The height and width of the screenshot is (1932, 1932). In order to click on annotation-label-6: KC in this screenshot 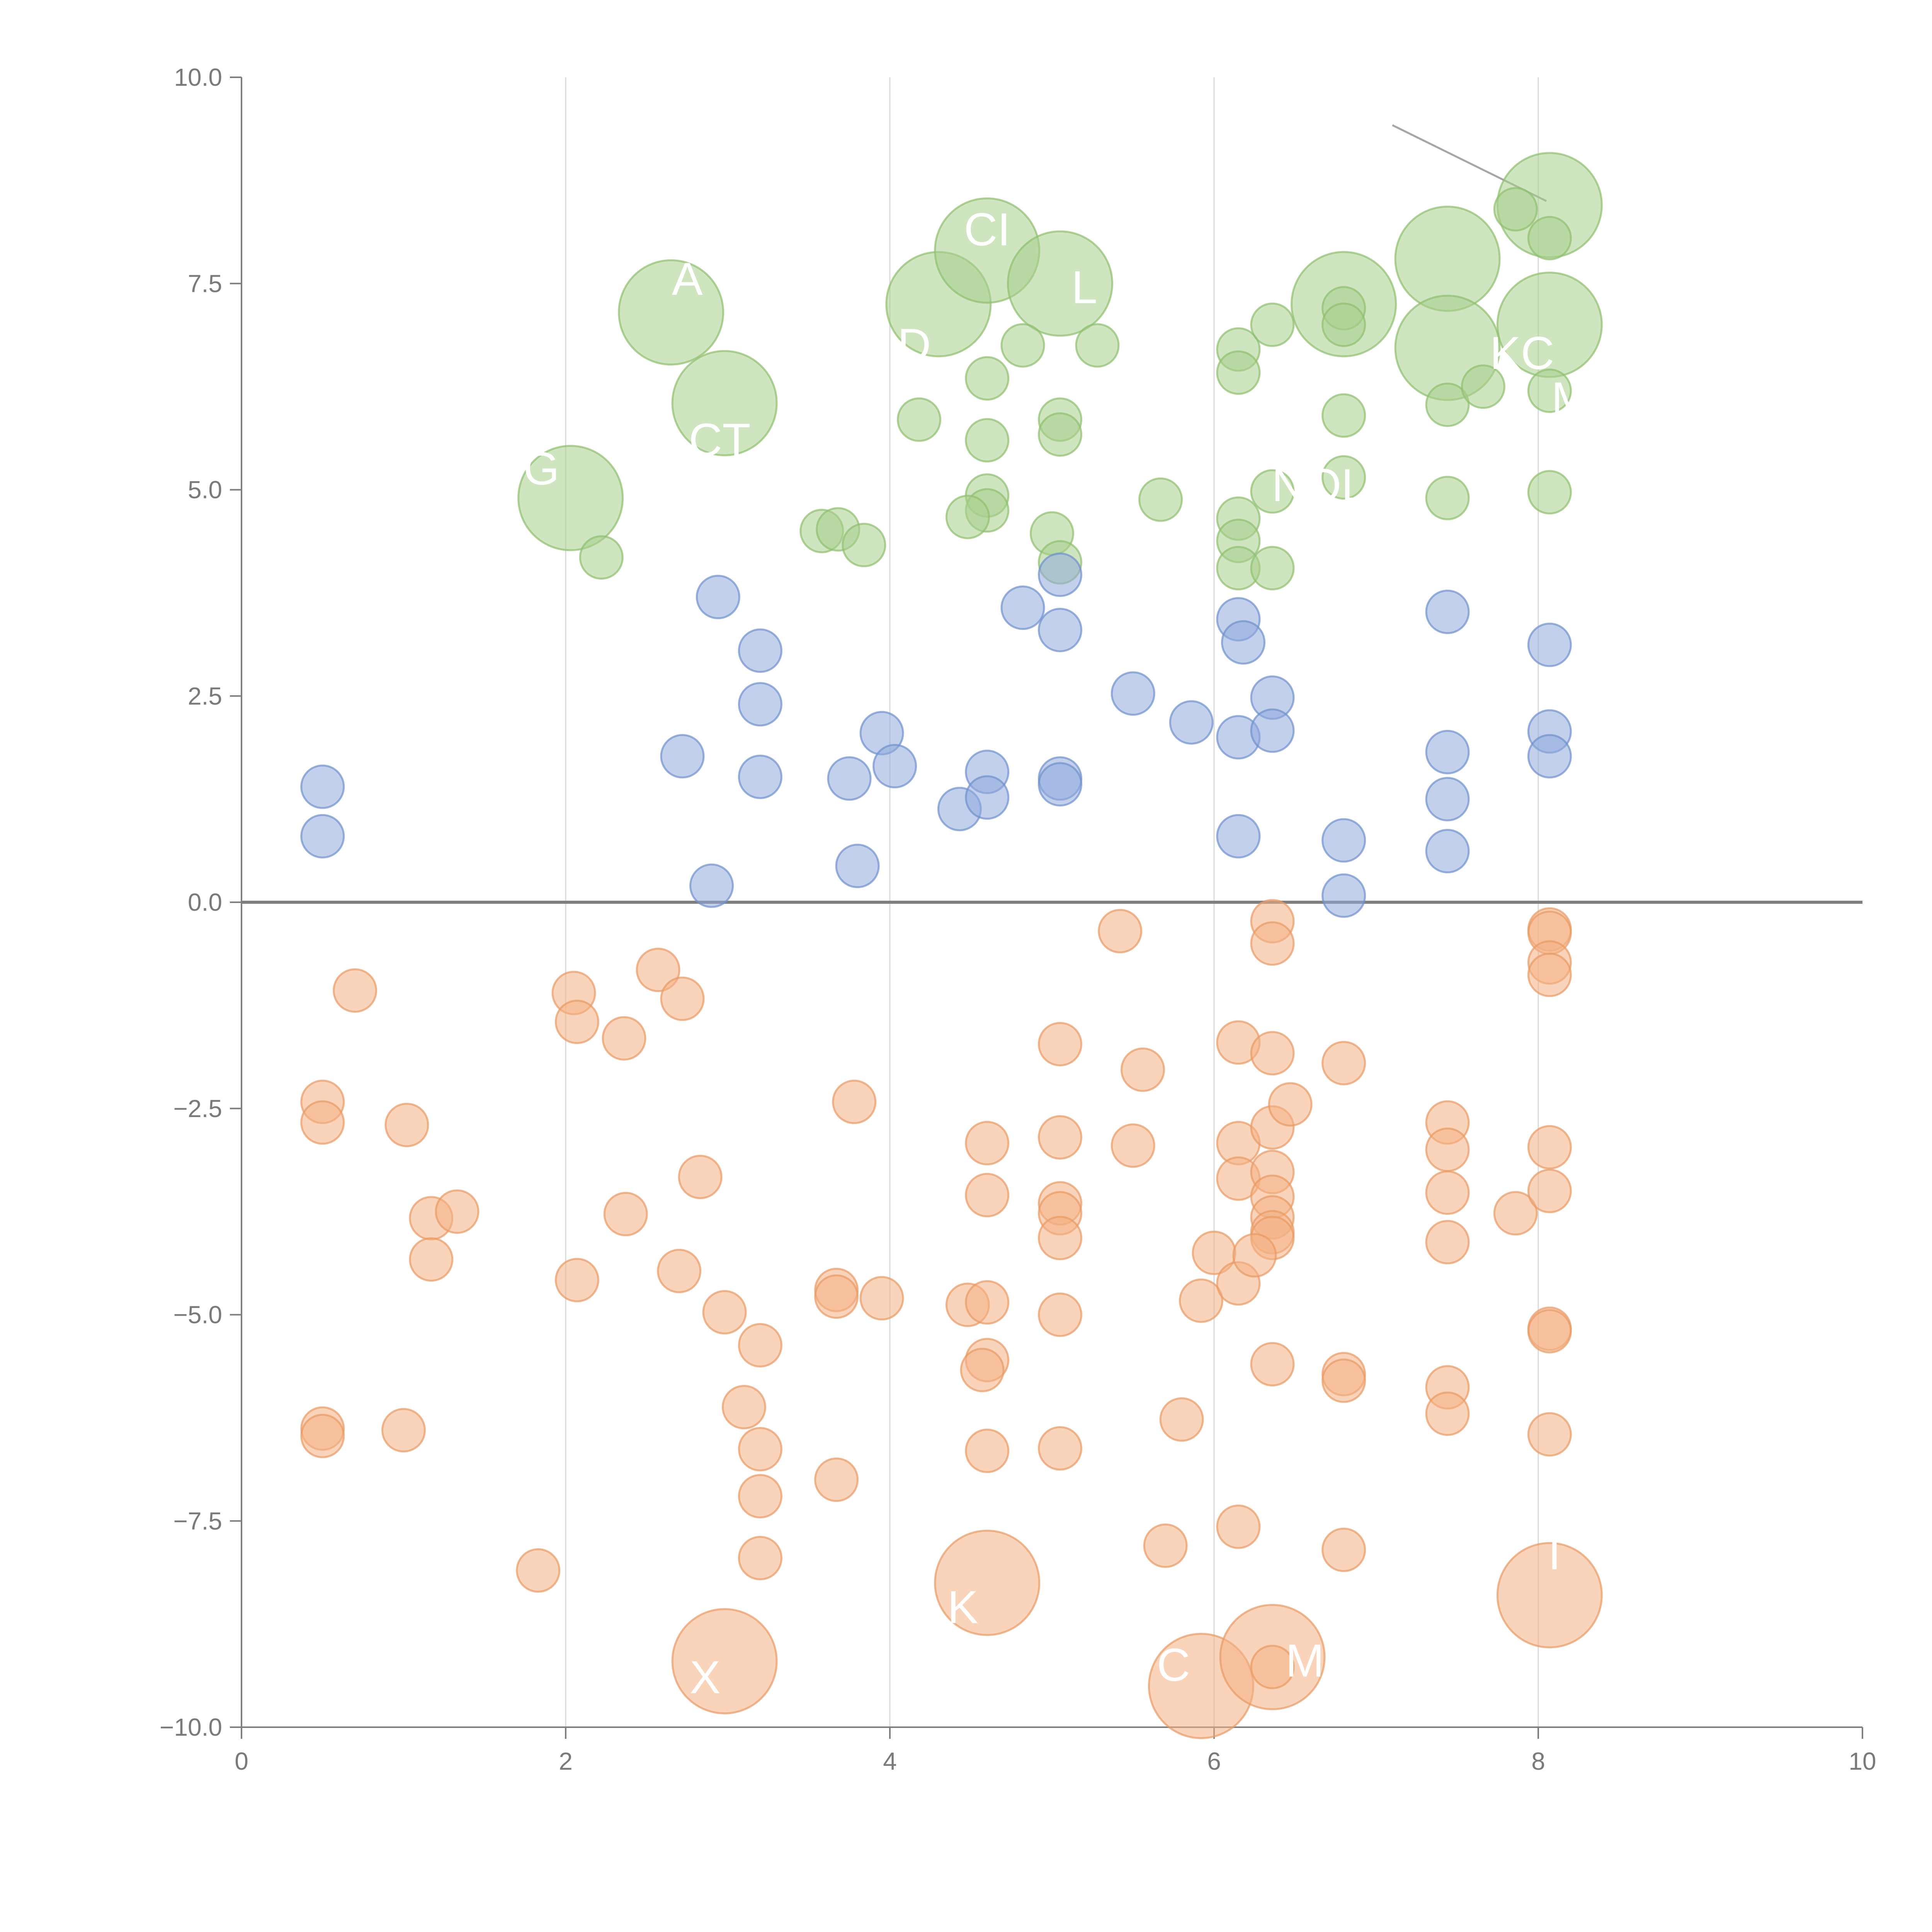, I will do `click(1522, 353)`.